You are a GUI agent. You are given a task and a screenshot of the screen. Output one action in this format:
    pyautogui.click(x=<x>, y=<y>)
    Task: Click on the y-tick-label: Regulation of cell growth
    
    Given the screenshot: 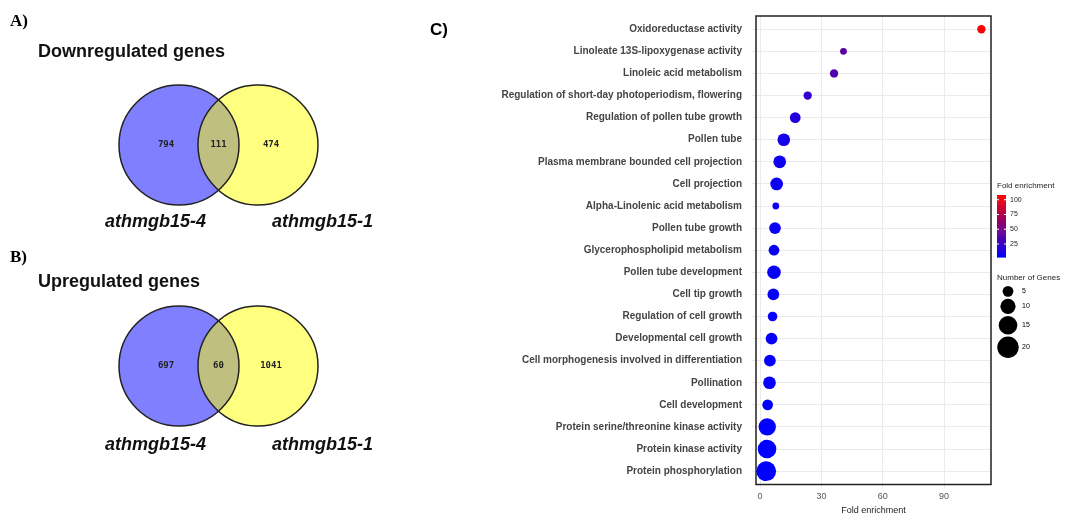 What is the action you would take?
    pyautogui.click(x=682, y=316)
    